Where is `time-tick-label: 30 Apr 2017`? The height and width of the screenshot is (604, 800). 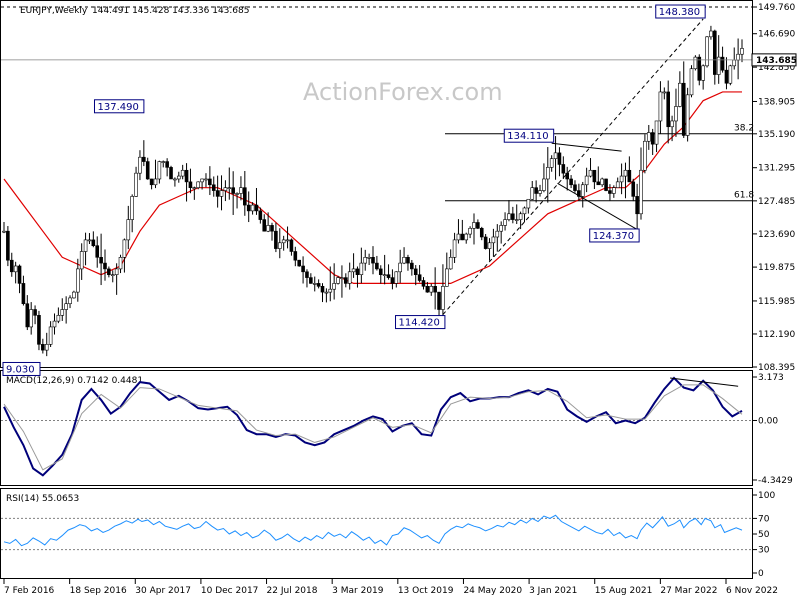
time-tick-label: 30 Apr 2017 is located at coordinates (163, 591).